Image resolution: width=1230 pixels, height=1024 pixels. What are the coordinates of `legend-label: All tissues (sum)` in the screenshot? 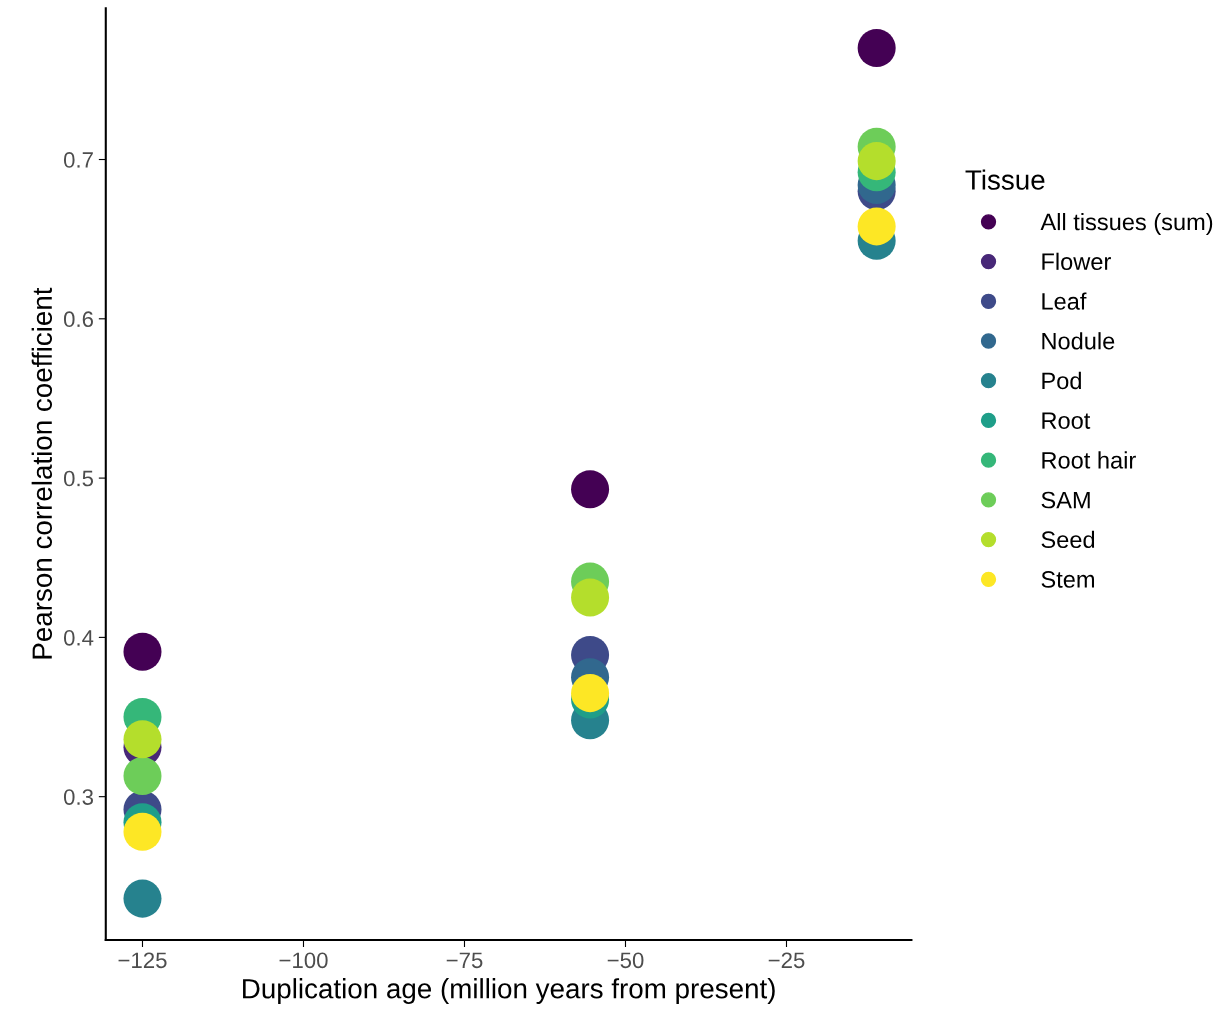 It's located at (1126, 223).